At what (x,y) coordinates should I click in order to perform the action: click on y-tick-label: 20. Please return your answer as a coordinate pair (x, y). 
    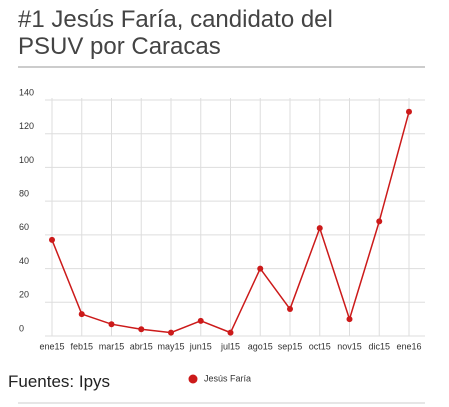
    Looking at the image, I should click on (24, 295).